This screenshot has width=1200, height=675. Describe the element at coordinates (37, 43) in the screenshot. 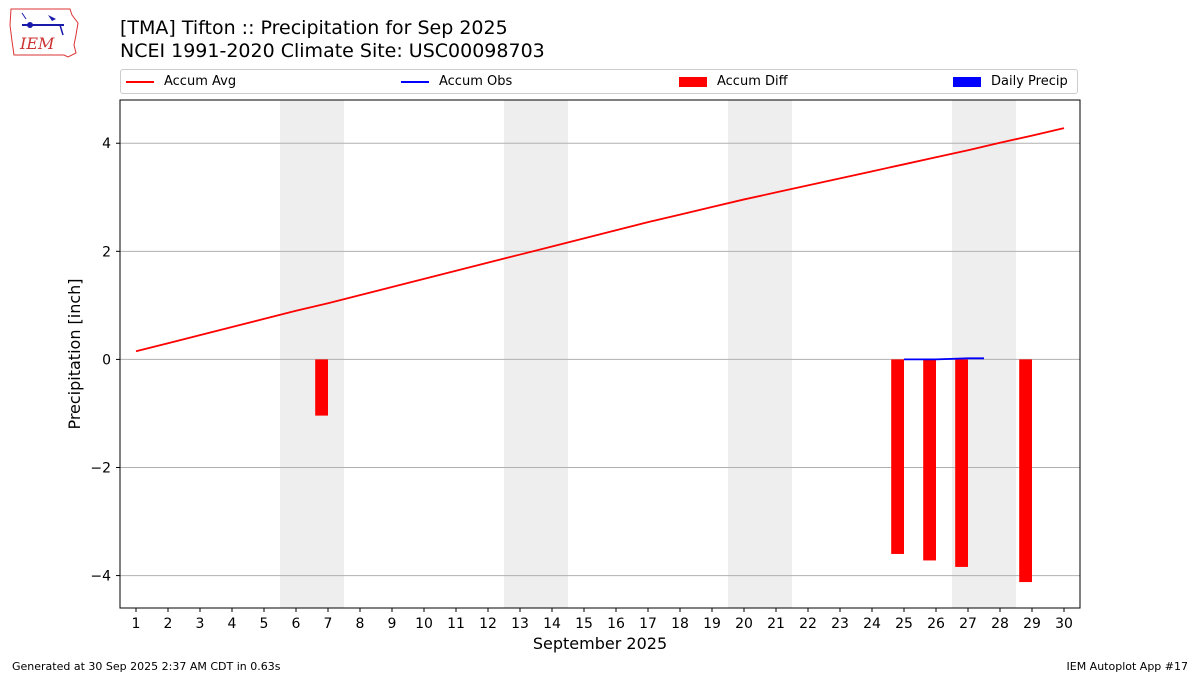

I see `logo-text: IEM` at that location.